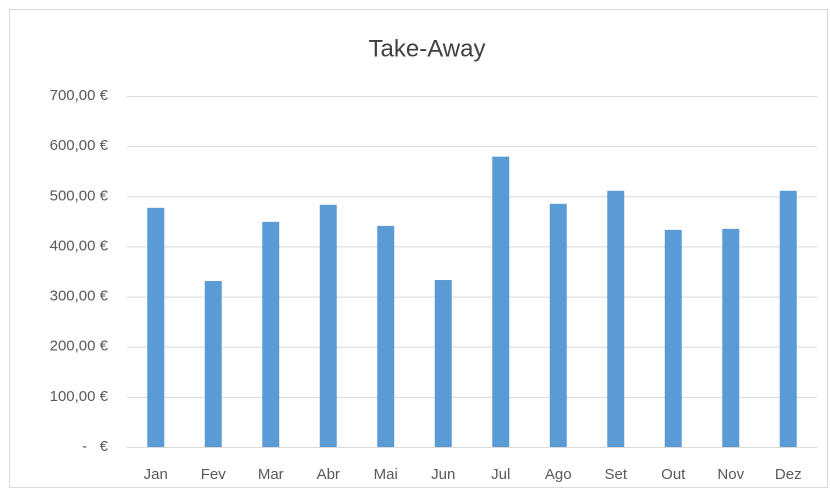  I want to click on x-tick-label: Mai, so click(386, 474).